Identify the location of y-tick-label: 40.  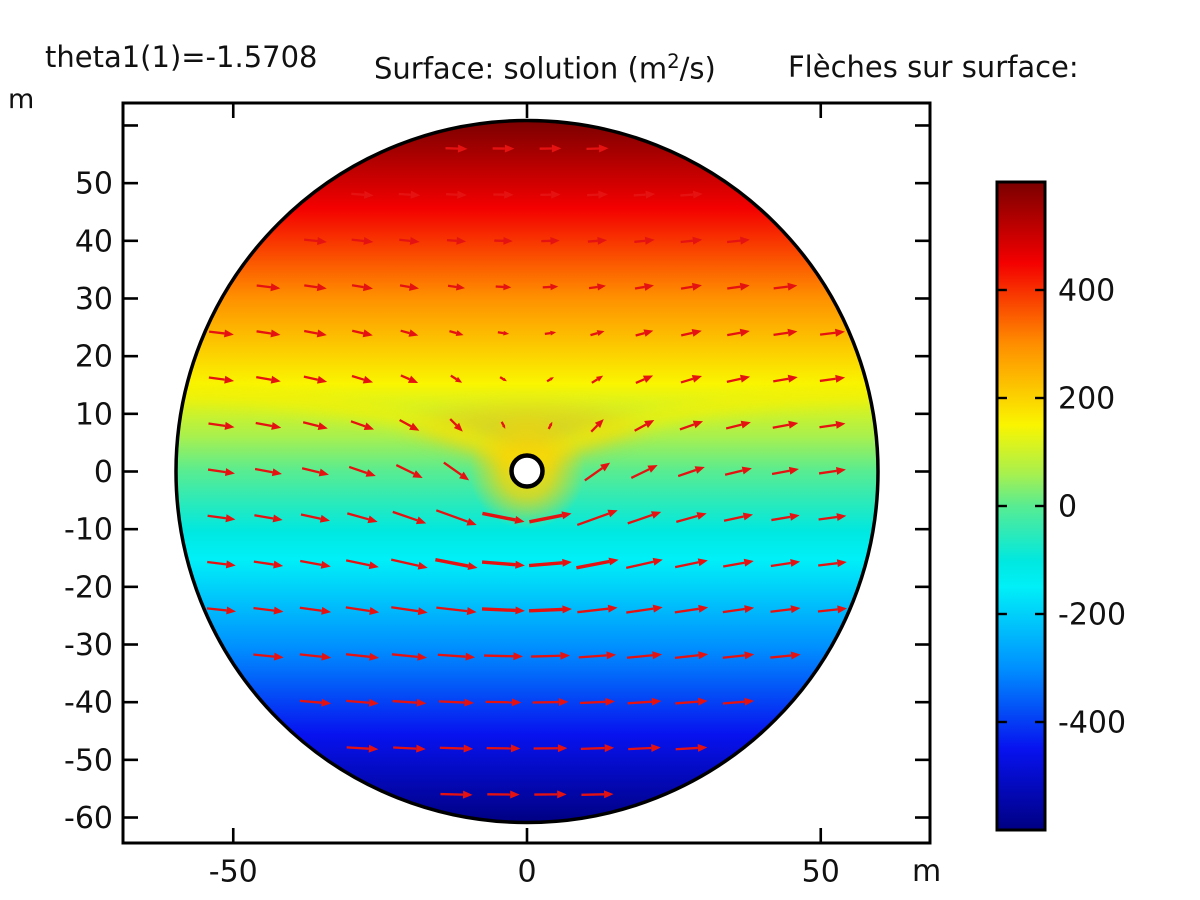
(94, 241).